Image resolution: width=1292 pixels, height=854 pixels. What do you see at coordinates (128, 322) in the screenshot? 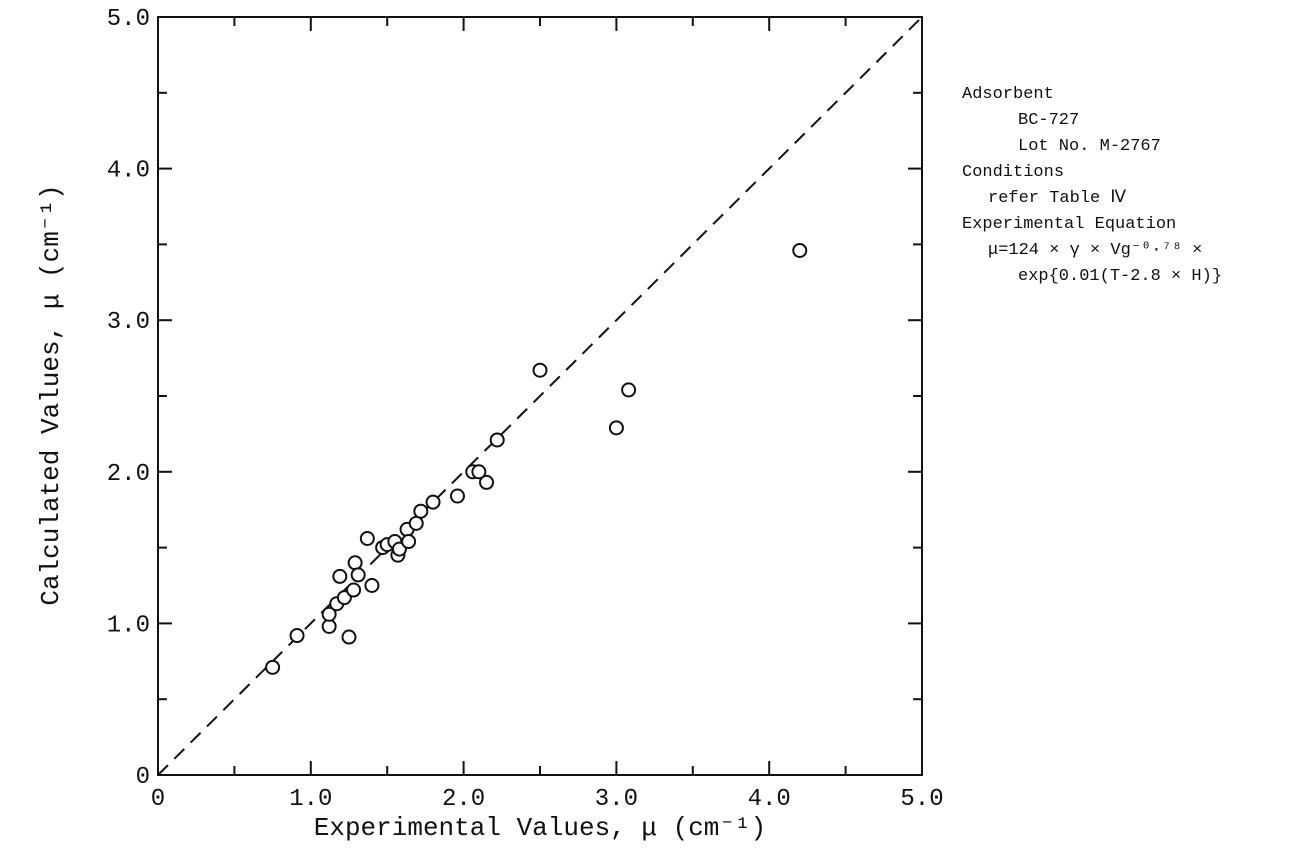
I see `y-tick-label: 3.0` at bounding box center [128, 322].